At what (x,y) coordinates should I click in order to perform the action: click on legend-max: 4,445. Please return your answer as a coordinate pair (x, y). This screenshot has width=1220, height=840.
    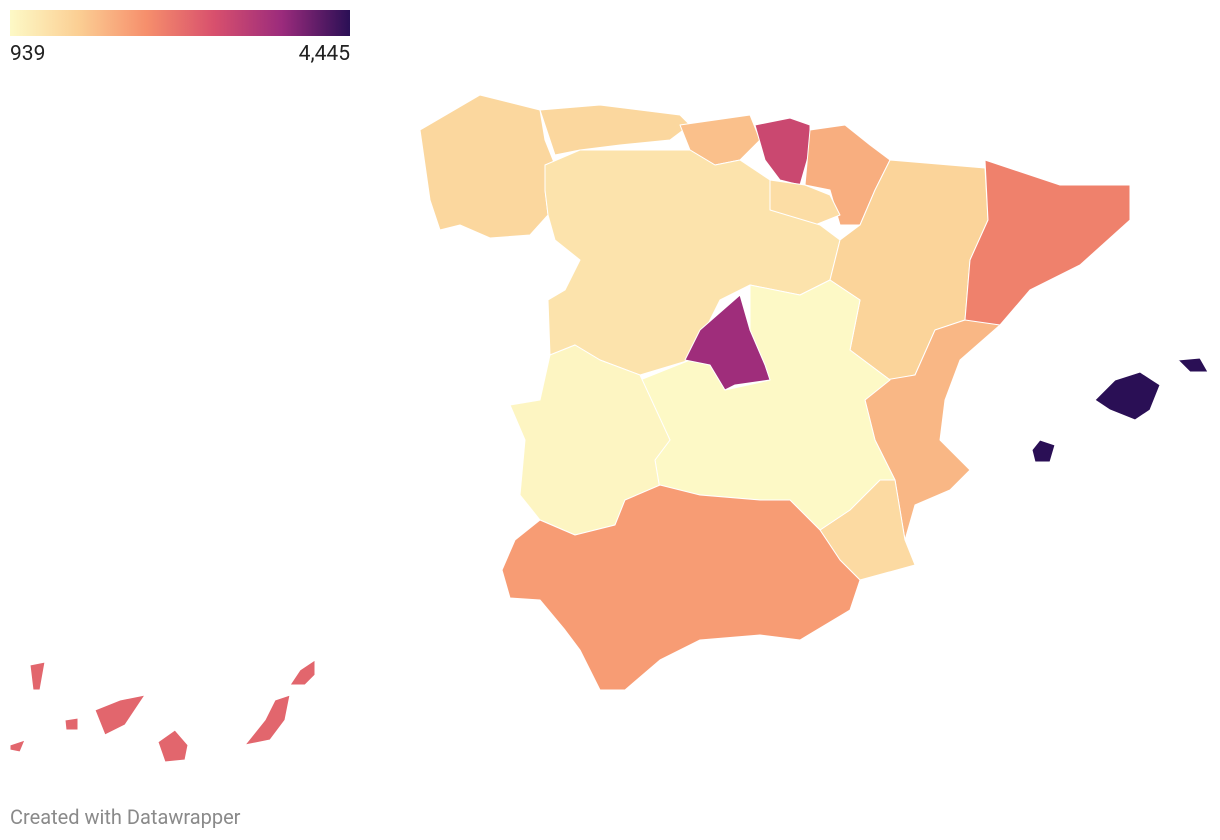
    Looking at the image, I should click on (324, 54).